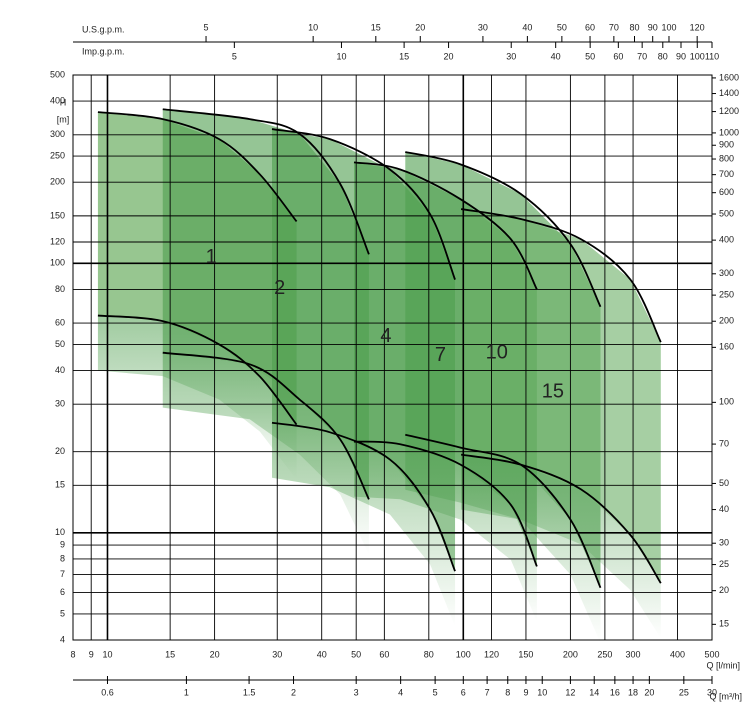 The height and width of the screenshot is (713, 745). What do you see at coordinates (356, 654) in the screenshot?
I see `x-tick-label: 50` at bounding box center [356, 654].